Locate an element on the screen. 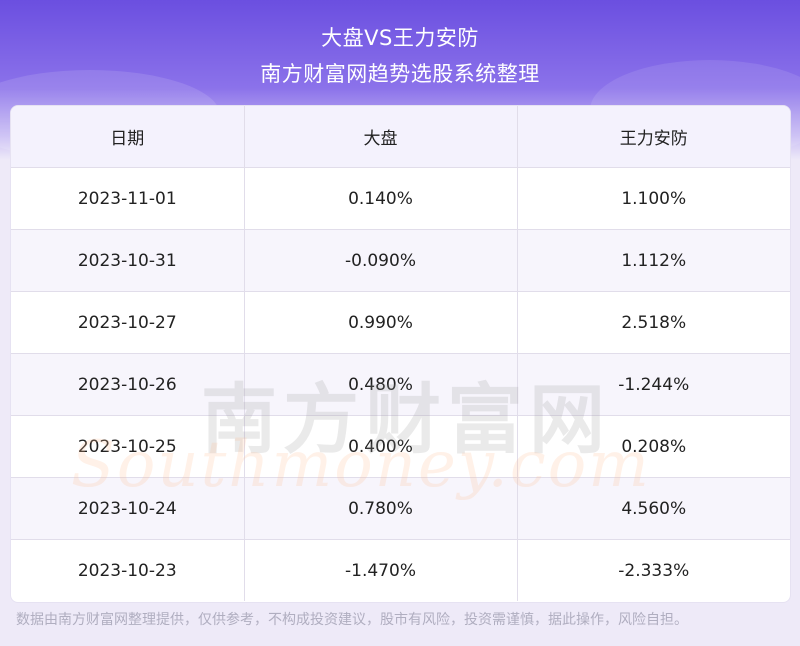 This screenshot has width=800, height=646. table-row: 2023-10-26 0.480% -1.244% is located at coordinates (400, 384).